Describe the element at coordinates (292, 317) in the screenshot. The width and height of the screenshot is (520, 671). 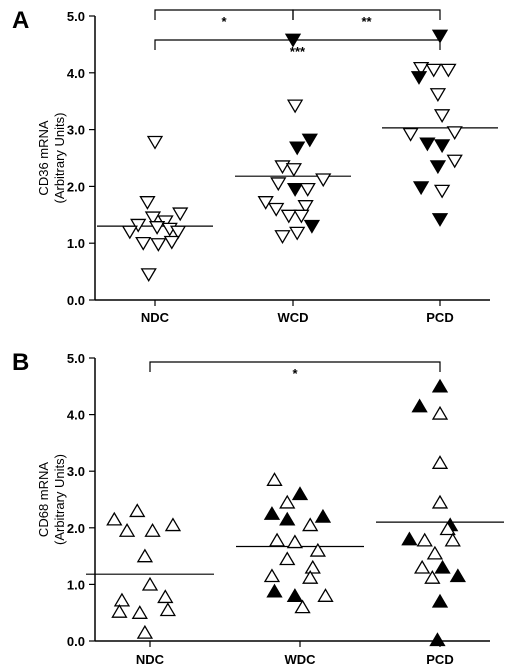
I see `category-label: WCD` at that location.